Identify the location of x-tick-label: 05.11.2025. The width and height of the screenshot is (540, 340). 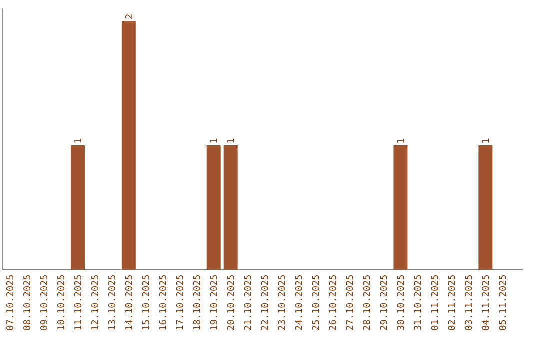
(502, 302).